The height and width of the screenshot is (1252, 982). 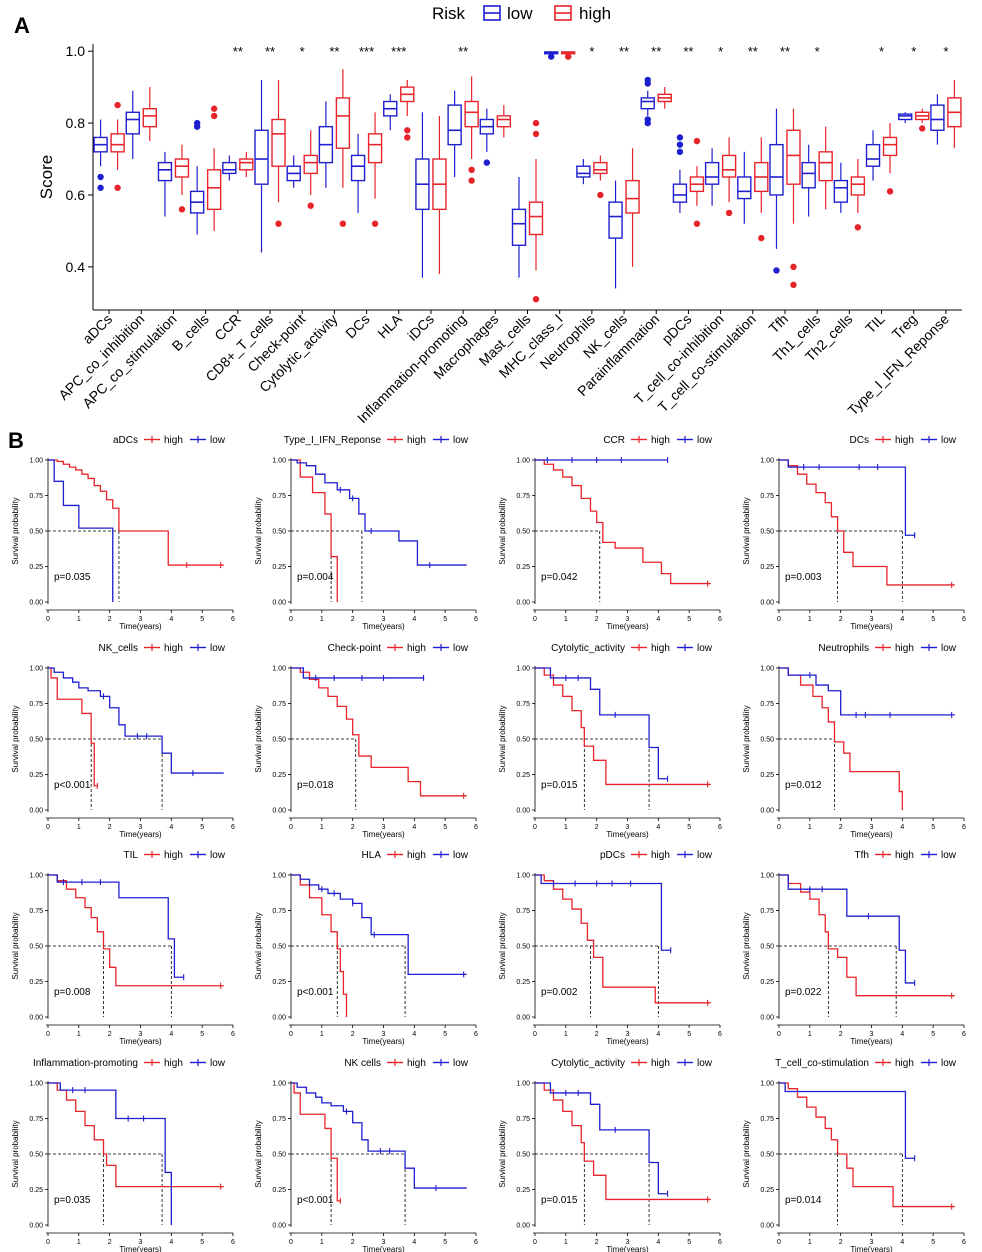 What do you see at coordinates (658, 1242) in the screenshot?
I see `km-x-tick-label: 4` at bounding box center [658, 1242].